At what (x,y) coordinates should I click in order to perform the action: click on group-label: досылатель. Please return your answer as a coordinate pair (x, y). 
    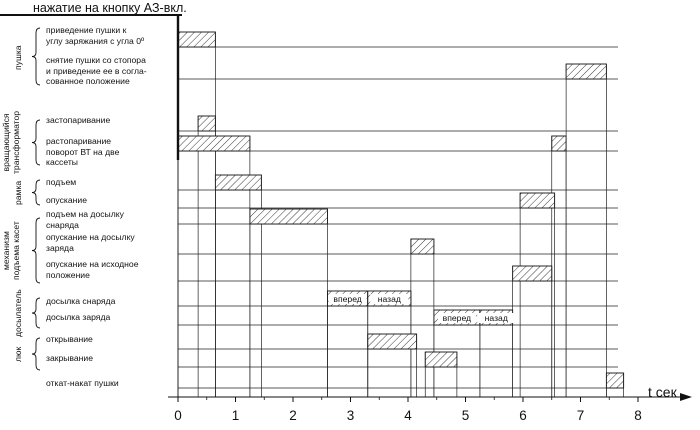
    Looking at the image, I should click on (18, 313).